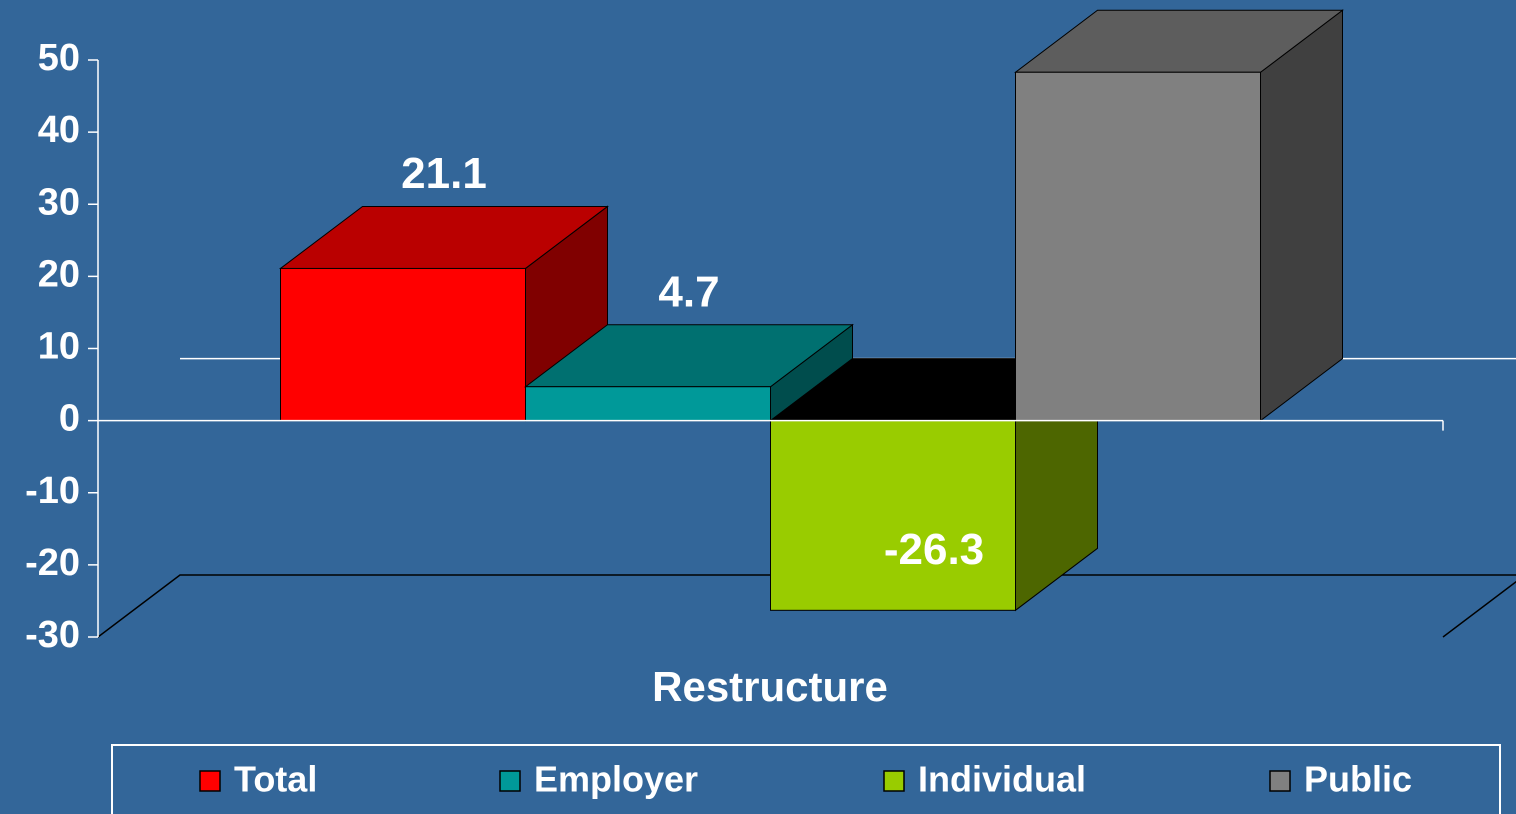 Image resolution: width=1516 pixels, height=814 pixels. I want to click on legend-box, so click(806, 779).